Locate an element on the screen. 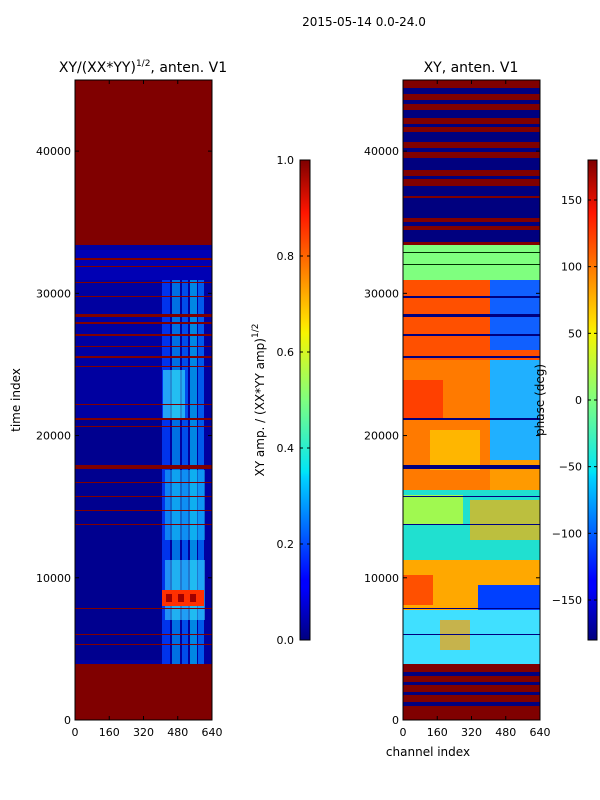 This screenshot has height=800, width=600. left-region-bottom-saturated is located at coordinates (143, 692).